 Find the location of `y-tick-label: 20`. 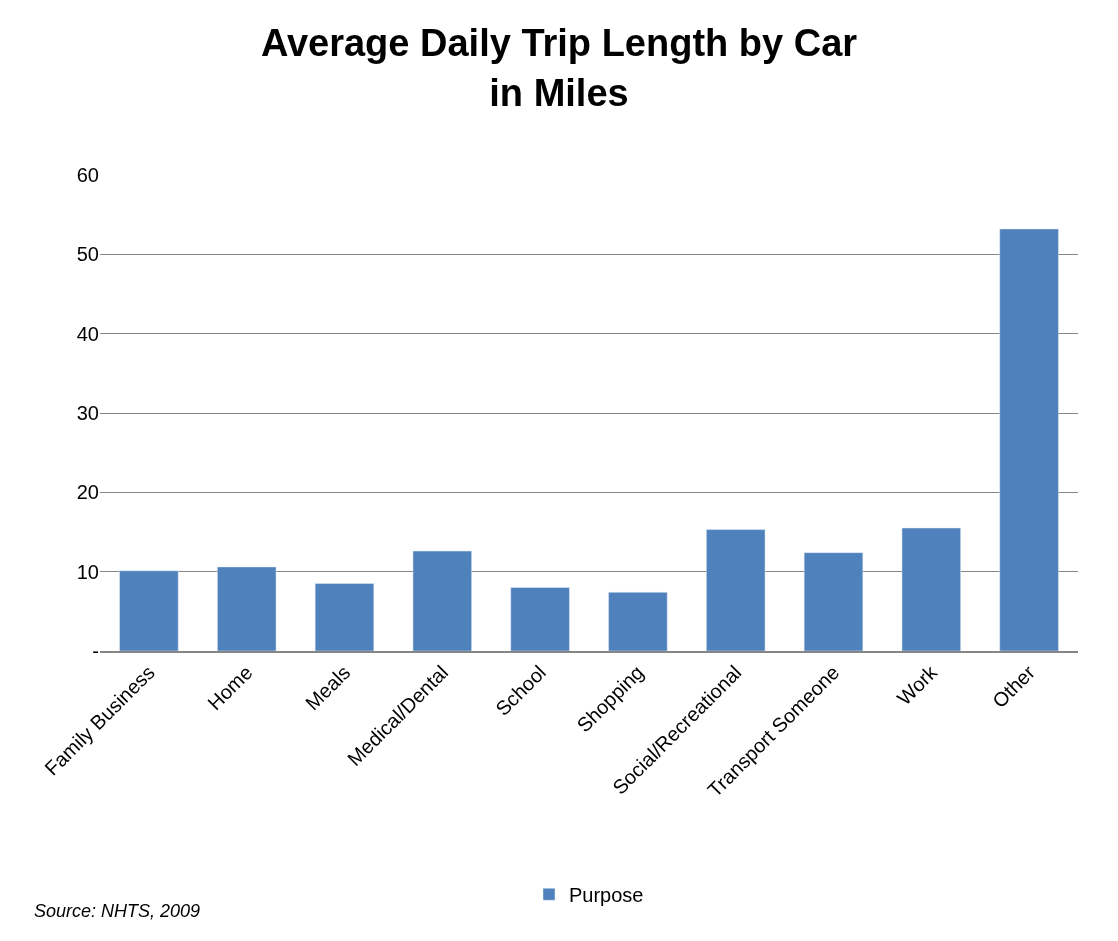

y-tick-label: 20 is located at coordinates (87, 492).